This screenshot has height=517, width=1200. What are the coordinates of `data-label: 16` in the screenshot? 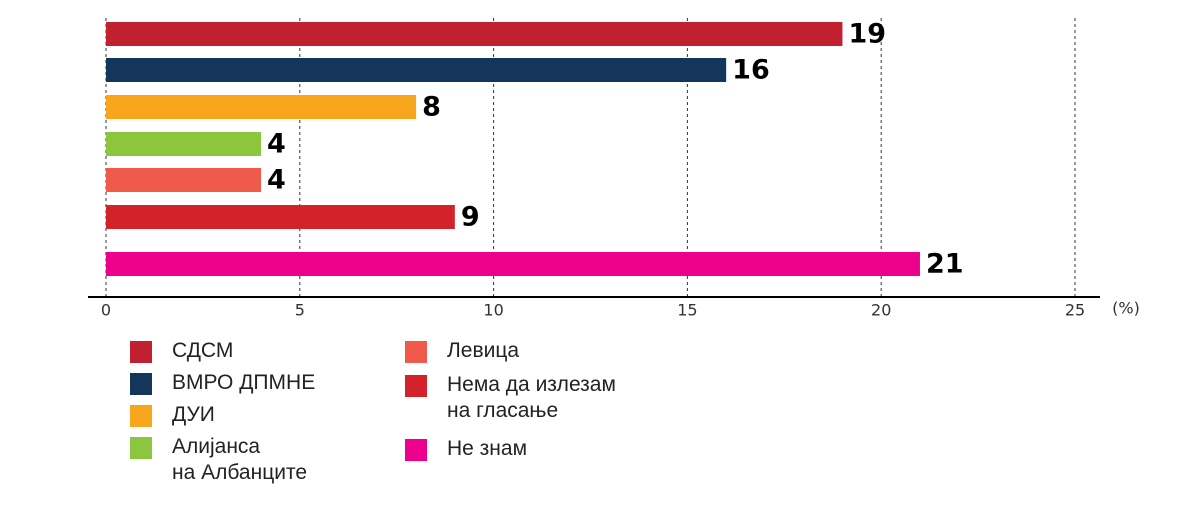 It's located at (751, 70).